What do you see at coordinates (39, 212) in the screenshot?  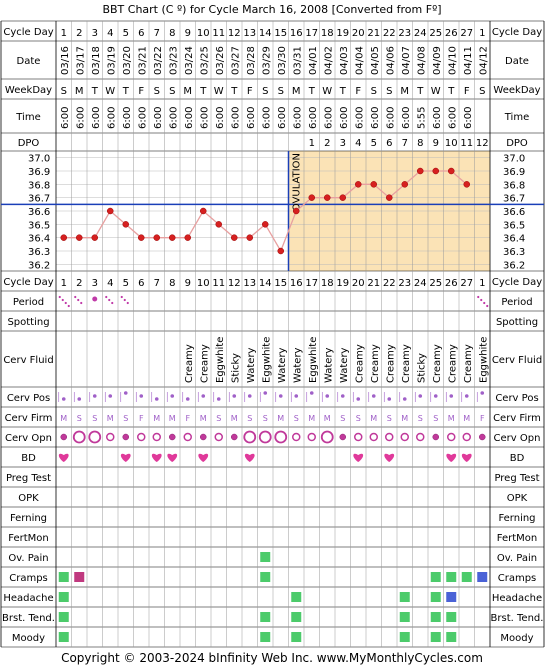 I see `y-tick-left: 36.6` at bounding box center [39, 212].